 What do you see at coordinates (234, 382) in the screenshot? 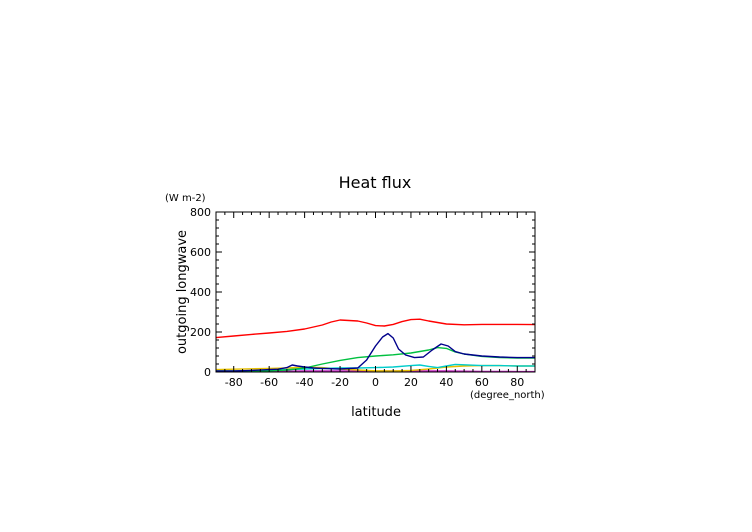
I see `x-tick-label-0: -80` at bounding box center [234, 382].